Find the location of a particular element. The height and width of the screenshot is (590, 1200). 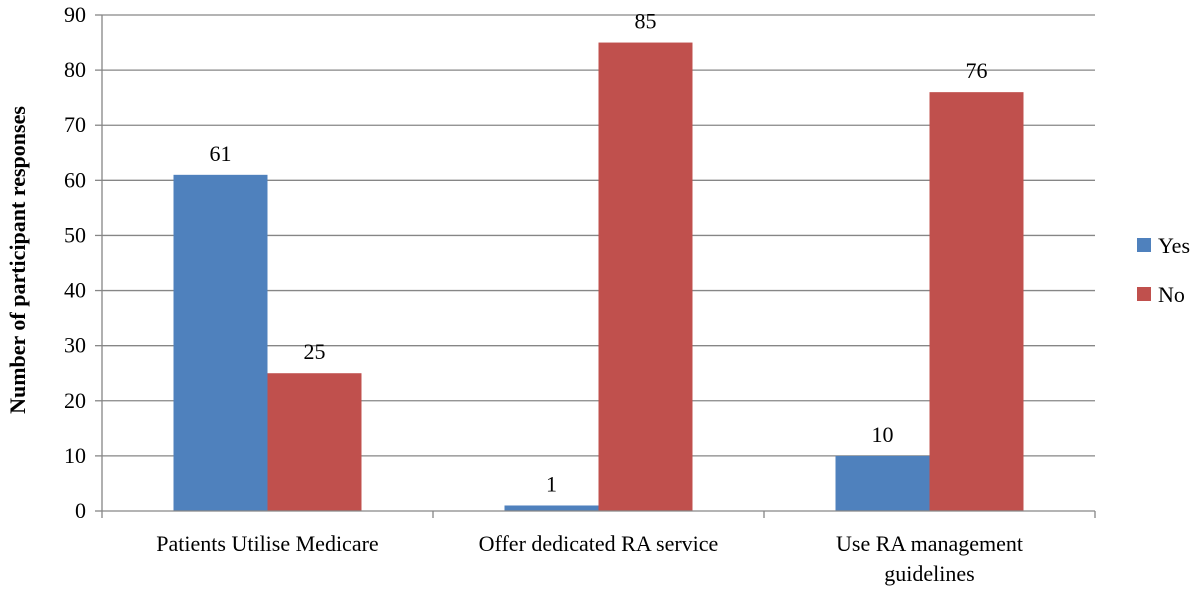

x-category-label: Use RA management is located at coordinates (929, 543).